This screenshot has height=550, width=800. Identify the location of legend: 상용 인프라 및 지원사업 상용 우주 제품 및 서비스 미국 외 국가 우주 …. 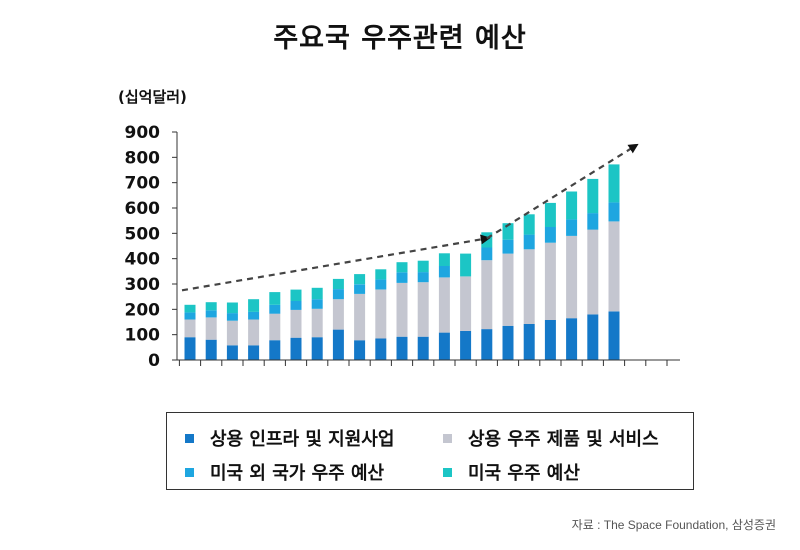
(430, 451).